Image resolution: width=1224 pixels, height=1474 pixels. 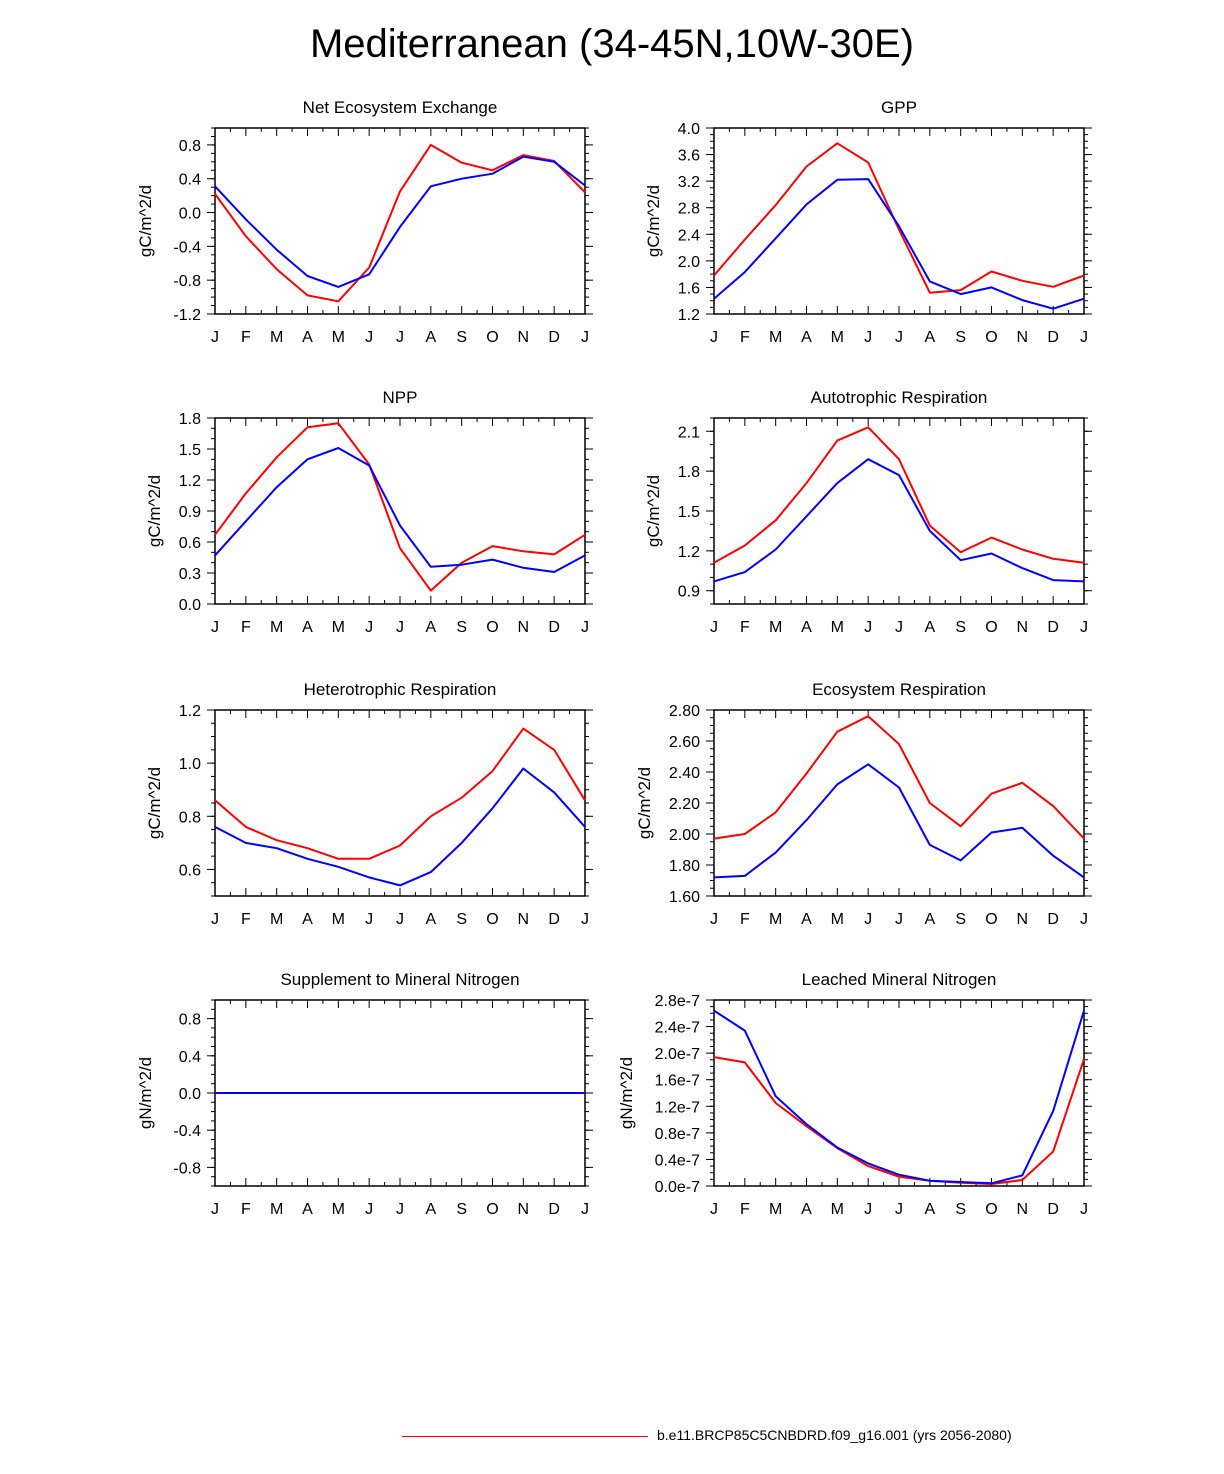 I want to click on panel-2-ytick-label: 1.6, so click(x=689, y=288).